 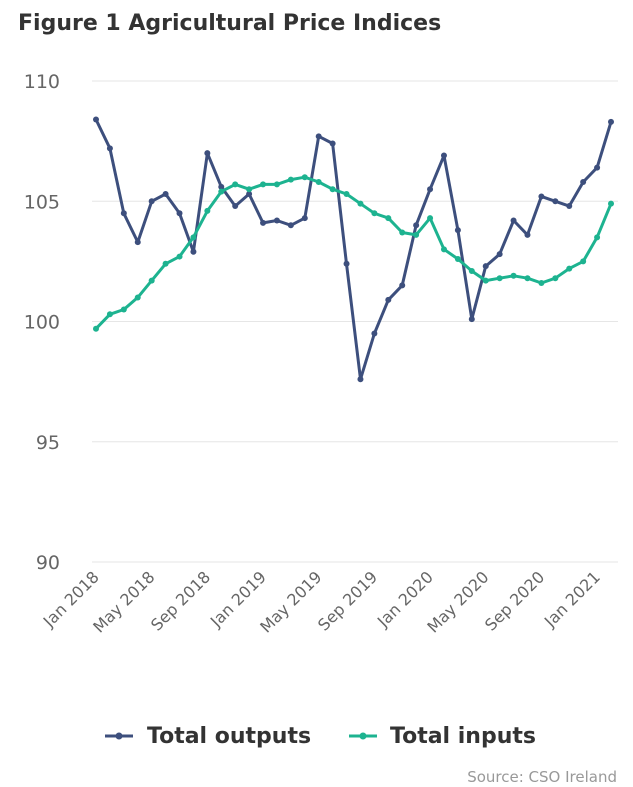 What do you see at coordinates (347, 600) in the screenshot?
I see `x-tick-label-sep-2019: Sep 2019` at bounding box center [347, 600].